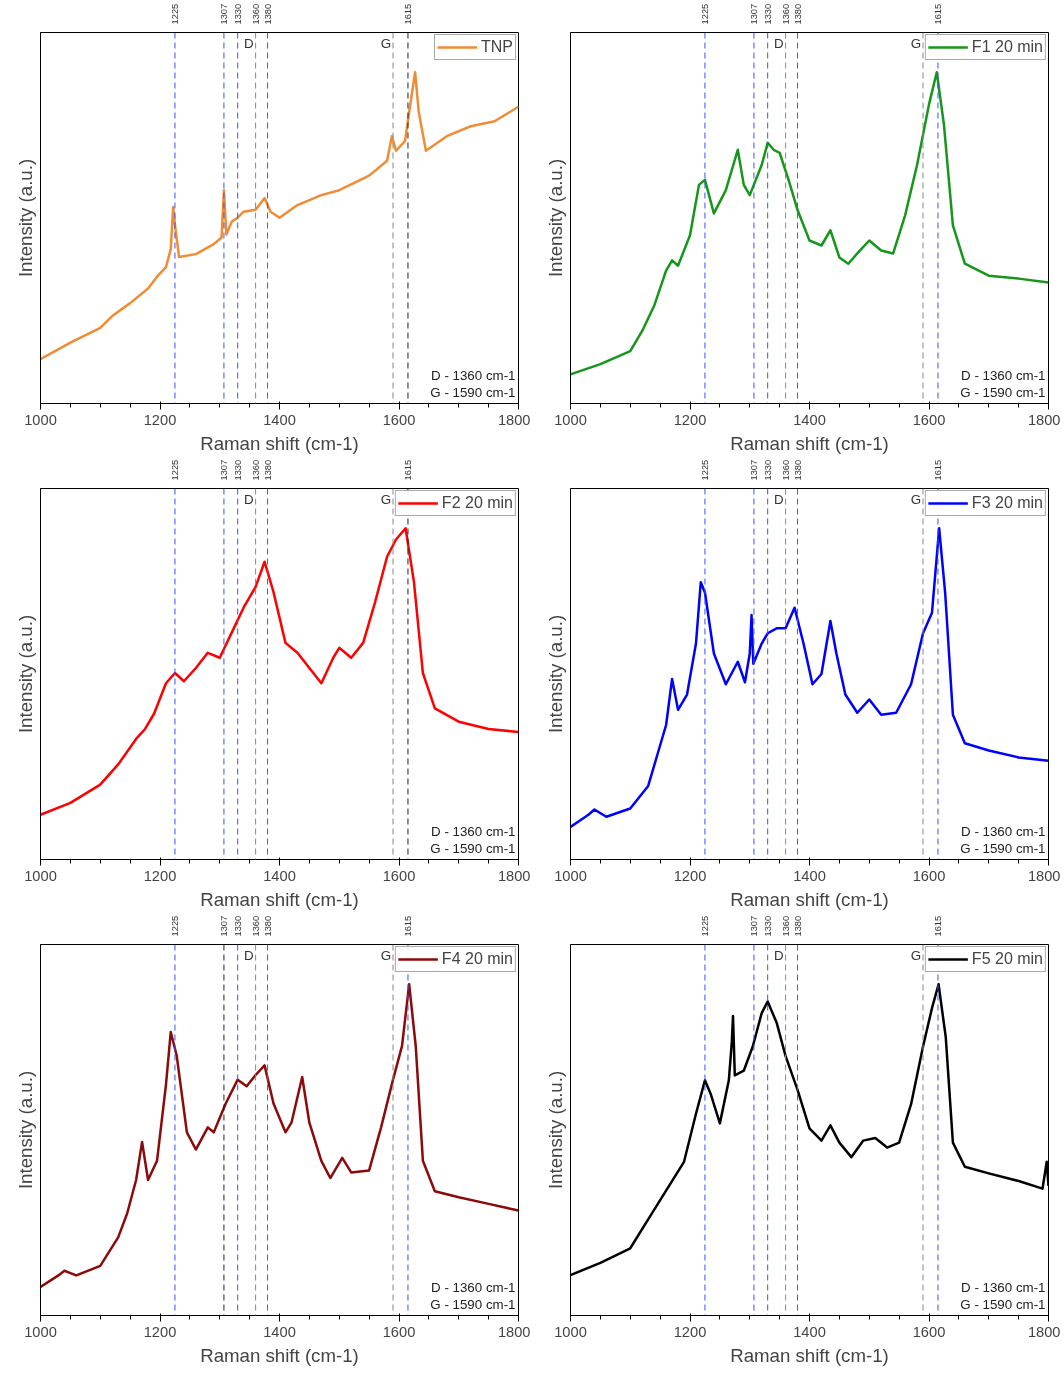 This screenshot has height=1380, width=1064. I want to click on legend-label: F5 20 min, so click(1007, 959).